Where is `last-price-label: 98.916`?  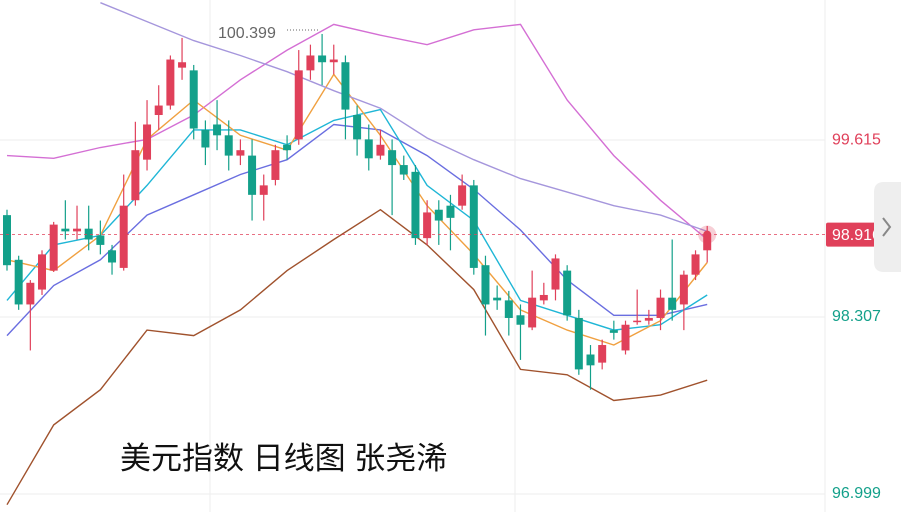 last-price-label: 98.916 is located at coordinates (856, 235).